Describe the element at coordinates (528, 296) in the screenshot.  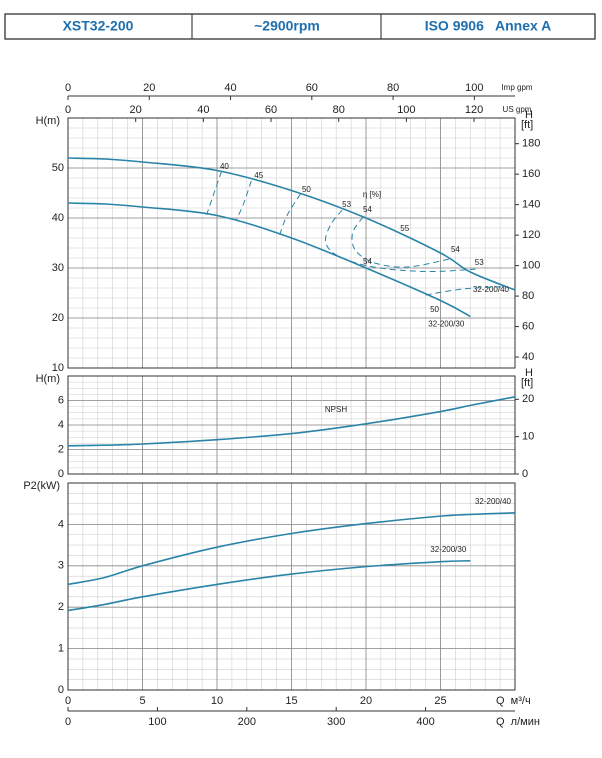
I see `y2-tick-label: 80` at that location.